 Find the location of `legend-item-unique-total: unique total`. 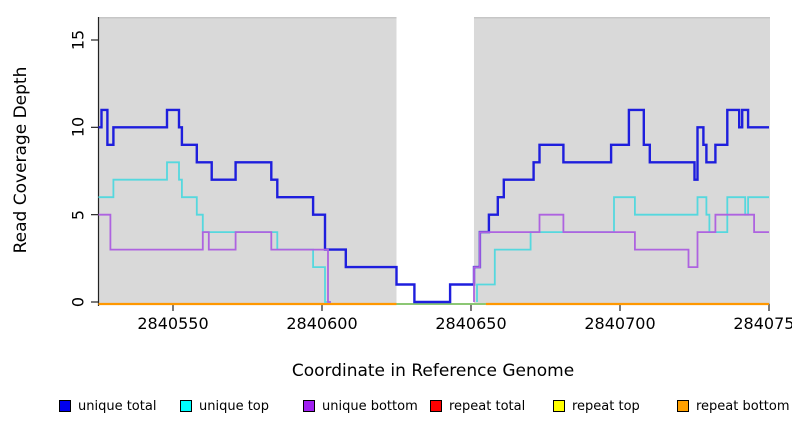

legend-item-unique-total: unique total is located at coordinates (108, 406).